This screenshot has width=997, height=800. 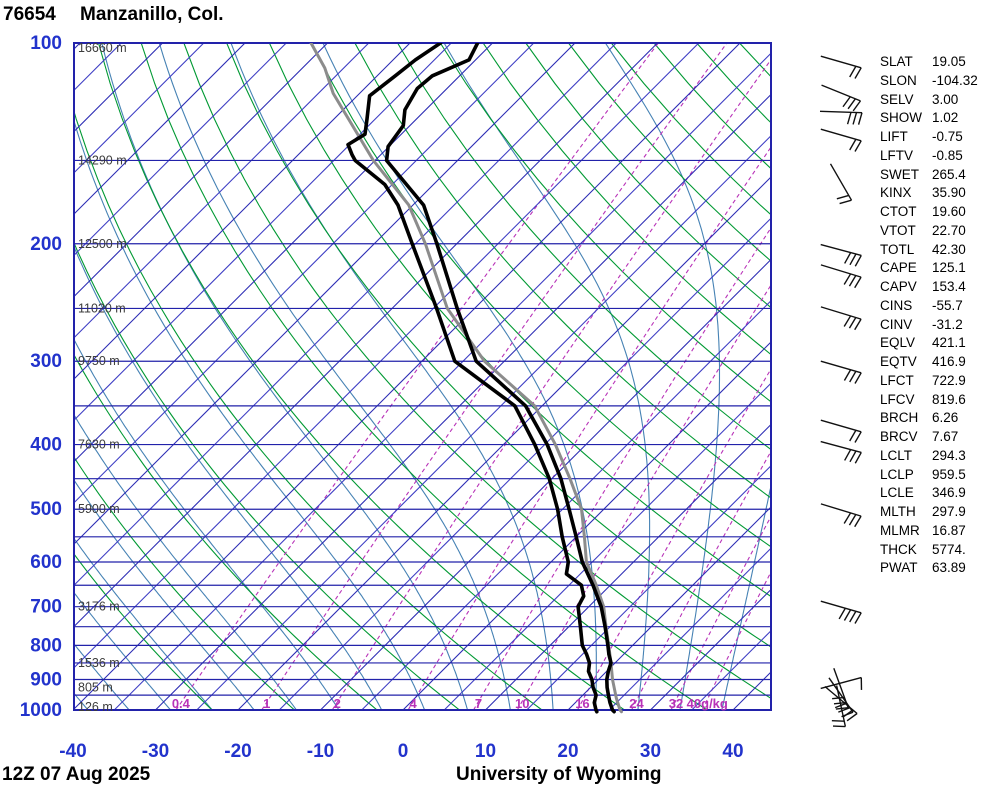 What do you see at coordinates (938, 62) in the screenshot?
I see `index-row-slat: SLAT 19.05` at bounding box center [938, 62].